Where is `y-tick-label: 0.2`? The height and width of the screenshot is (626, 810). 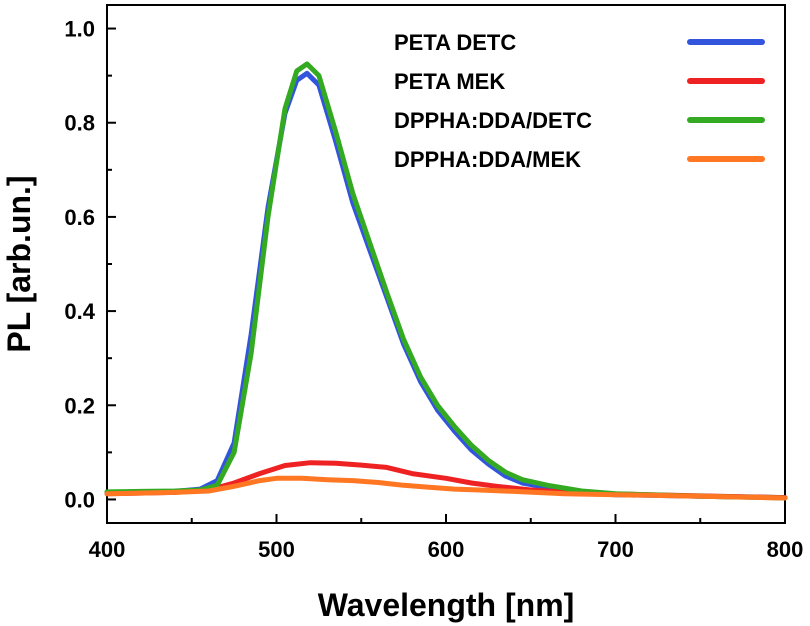
y-tick-label: 0.2 is located at coordinates (79, 405).